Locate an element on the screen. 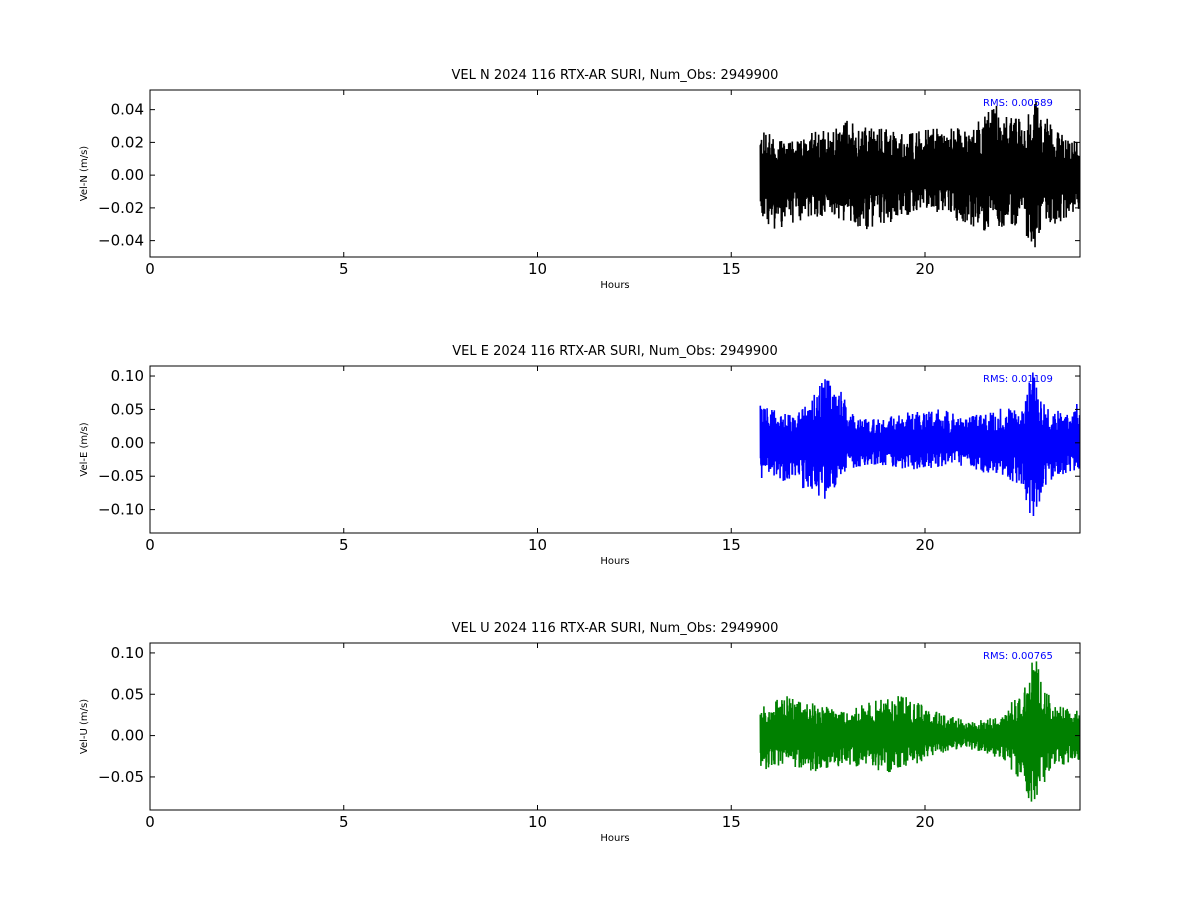 This screenshot has height=900, width=1200. x-axis-label-u: Hours is located at coordinates (614, 838).